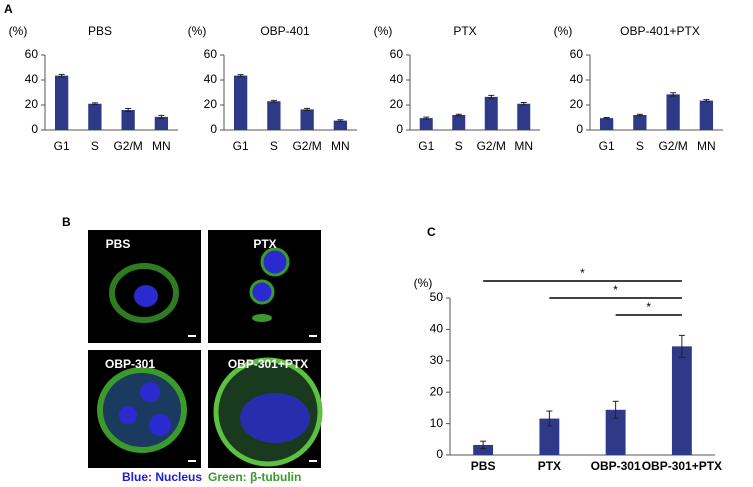 The image size is (753, 487). I want to click on chart-title: OBP-401+PTX, so click(660, 31).